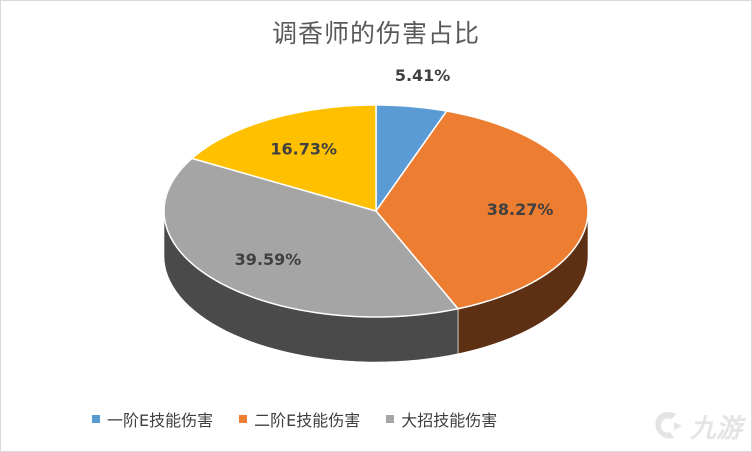 This screenshot has height=452, width=752. I want to click on watermark-text: 九游, so click(715, 428).